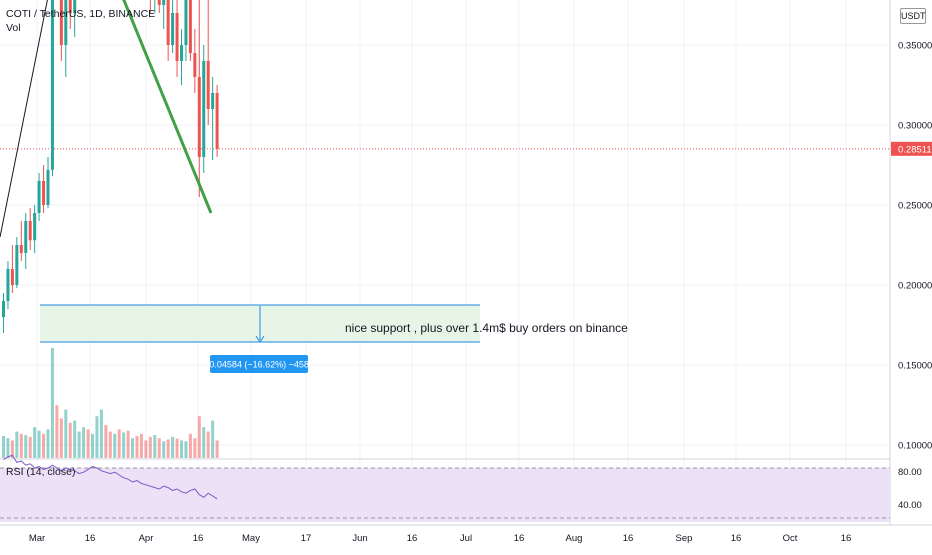 This screenshot has height=555, width=932. Describe the element at coordinates (915, 446) in the screenshot. I see `price-tick-label: 0.10000` at that location.